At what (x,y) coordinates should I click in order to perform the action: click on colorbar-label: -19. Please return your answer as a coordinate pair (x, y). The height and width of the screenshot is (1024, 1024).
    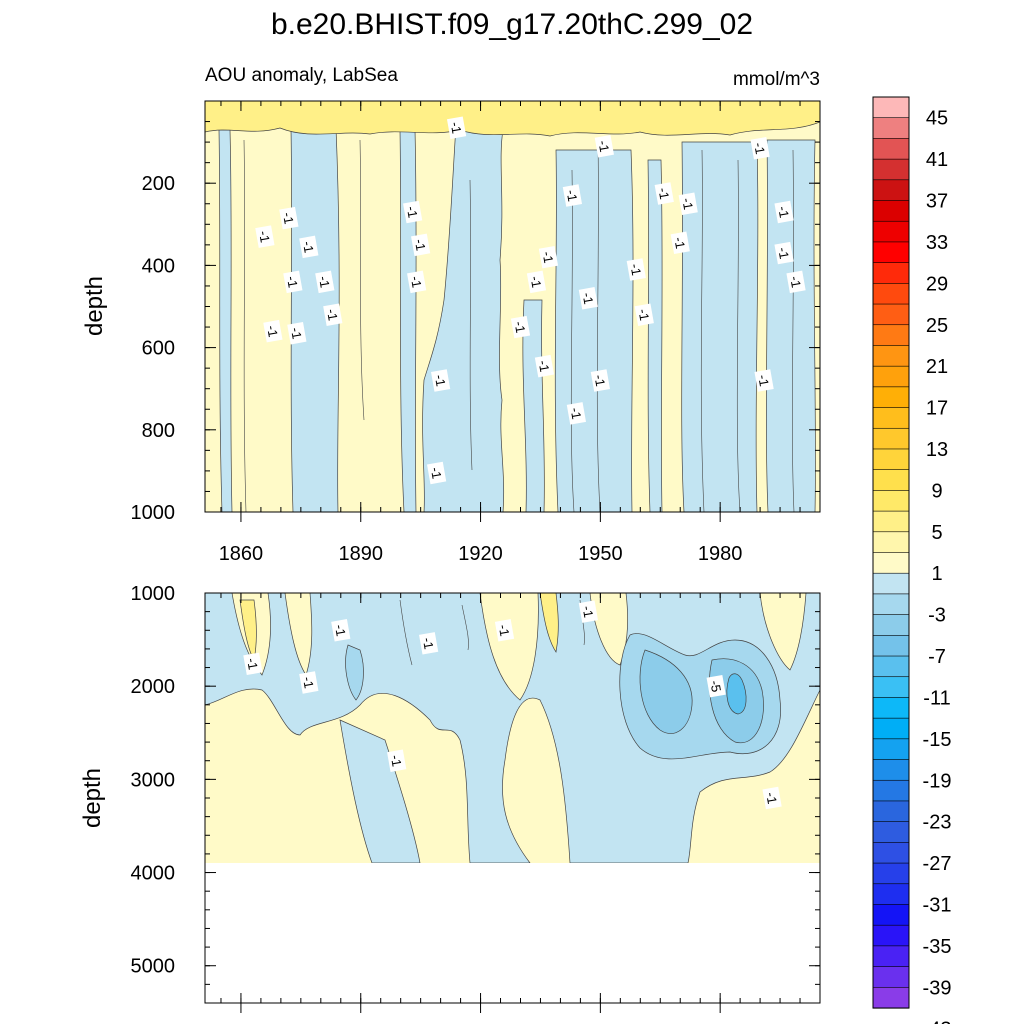
    Looking at the image, I should click on (937, 781).